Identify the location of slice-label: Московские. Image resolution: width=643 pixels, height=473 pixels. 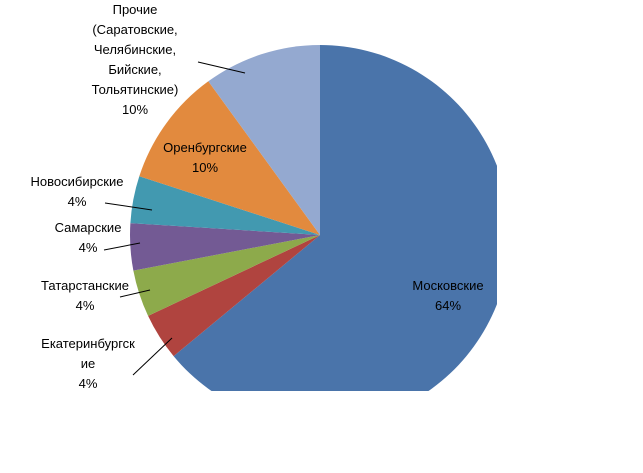
(447, 285).